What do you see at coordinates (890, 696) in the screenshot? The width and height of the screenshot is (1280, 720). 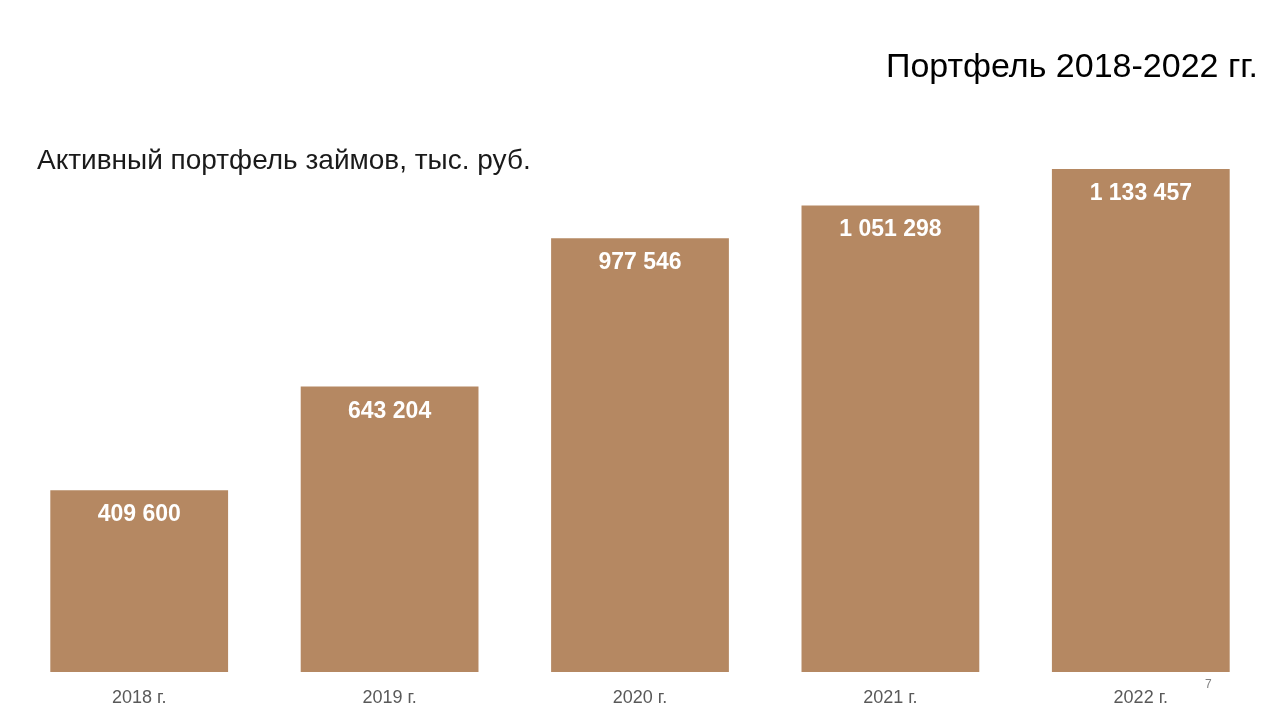 I see `x-tick-label: 2021 г.` at bounding box center [890, 696].